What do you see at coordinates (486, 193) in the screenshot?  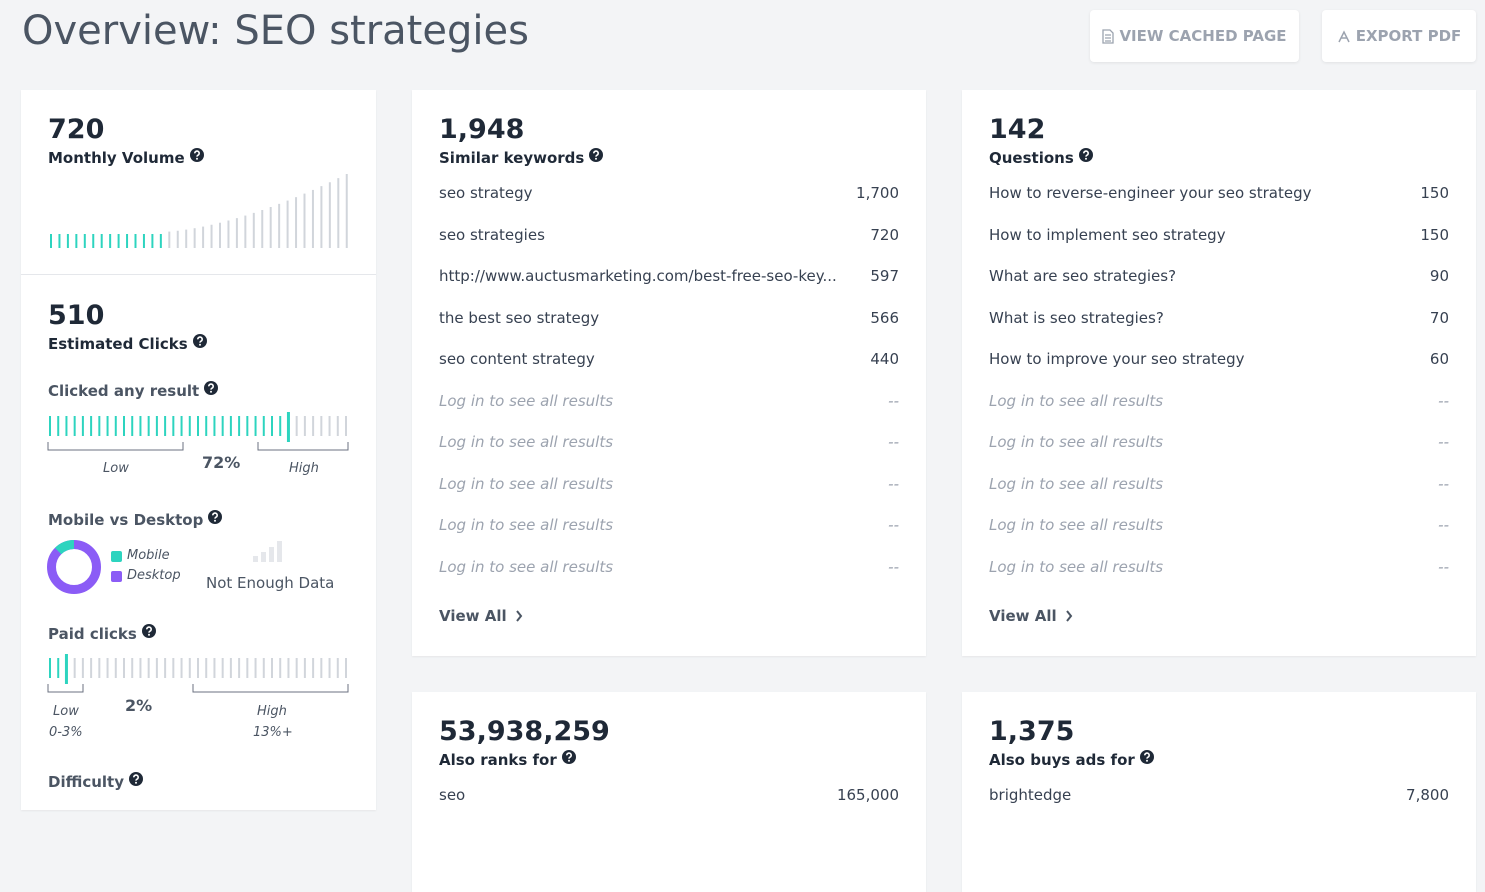 I see `row-label: seo strategy` at bounding box center [486, 193].